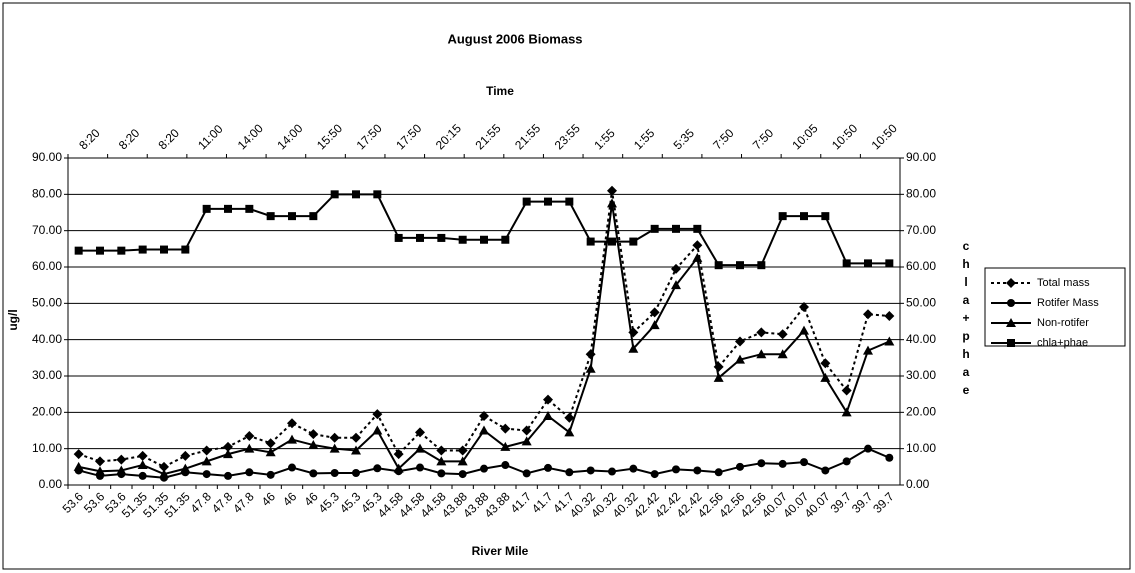  Describe the element at coordinates (47, 230) in the screenshot. I see `y-tick-label: 70.00` at that location.